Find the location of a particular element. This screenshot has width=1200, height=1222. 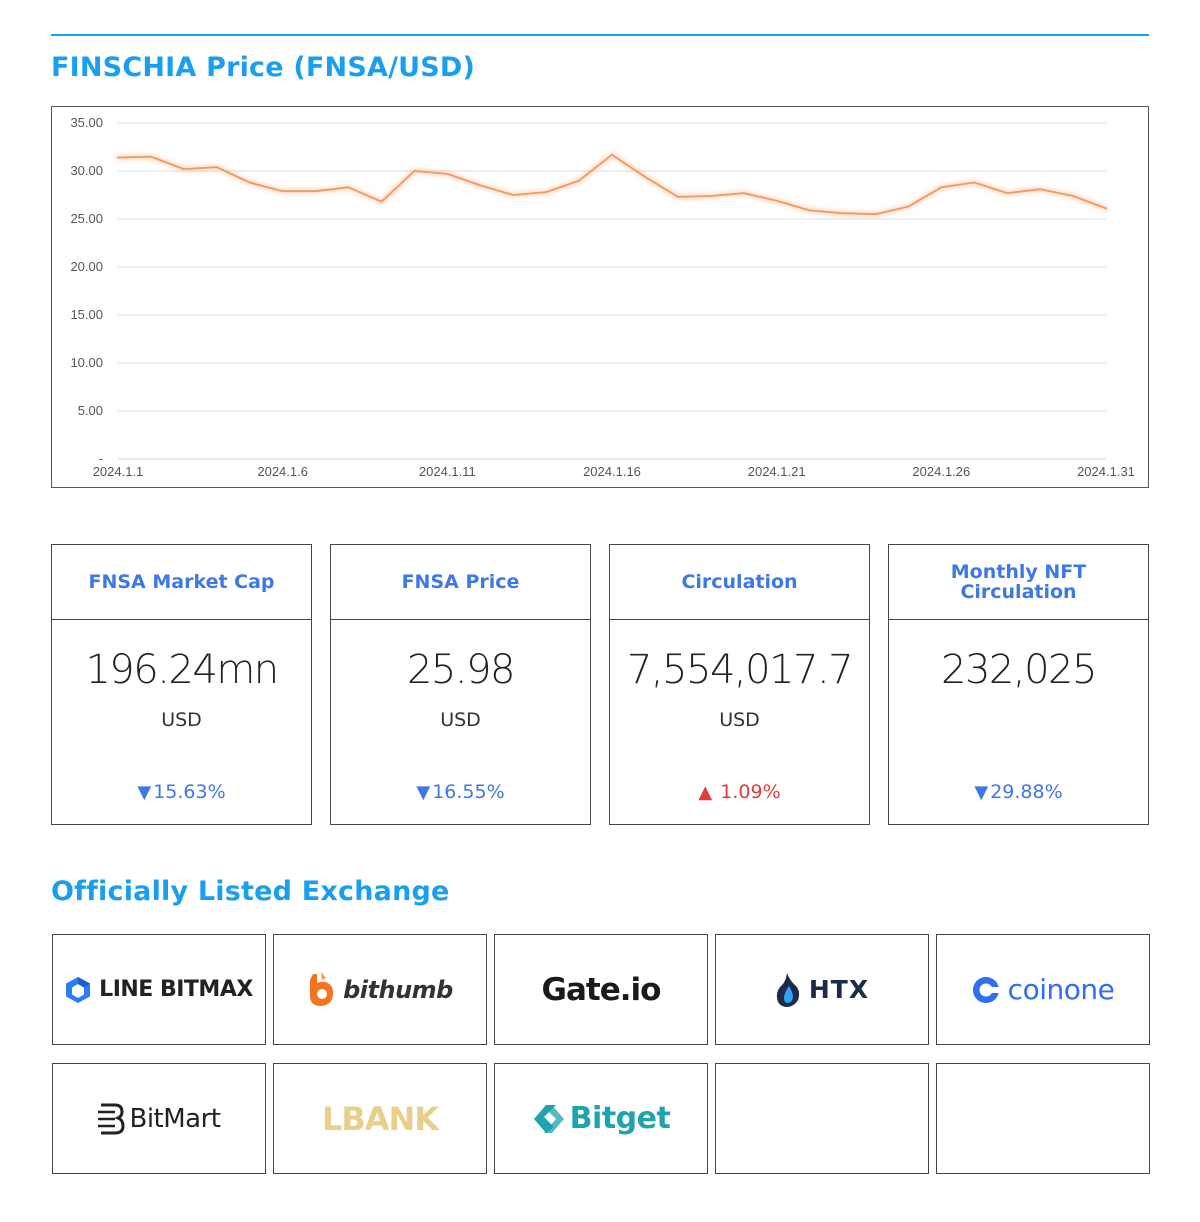

bitmart-icon is located at coordinates (111, 1118).